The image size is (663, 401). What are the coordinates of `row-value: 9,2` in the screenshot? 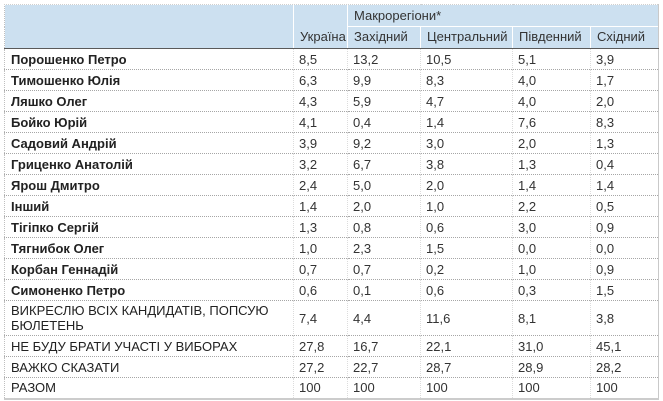 It's located at (384, 143).